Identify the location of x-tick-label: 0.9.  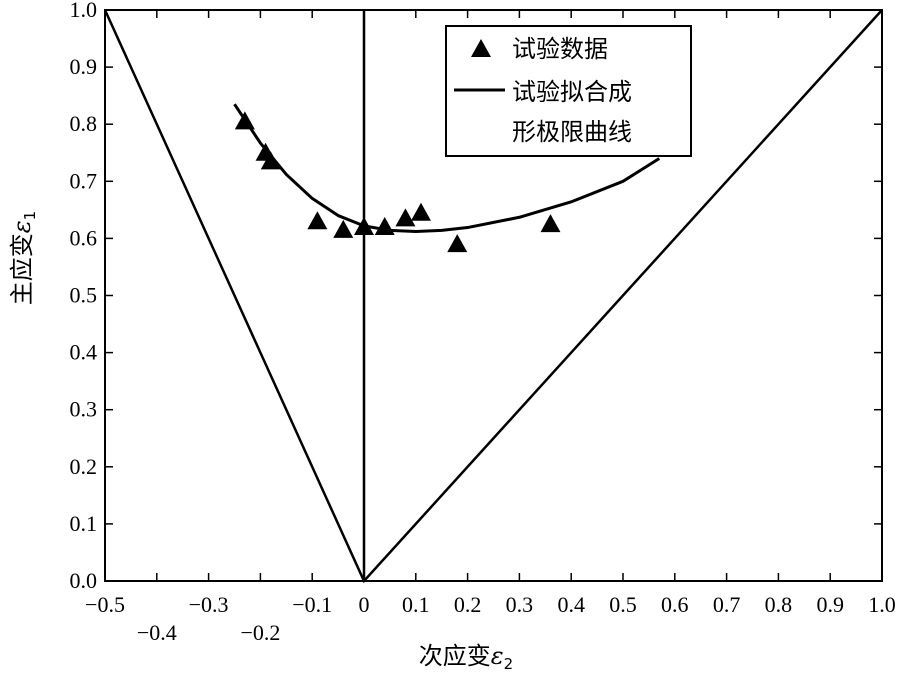
(830, 604).